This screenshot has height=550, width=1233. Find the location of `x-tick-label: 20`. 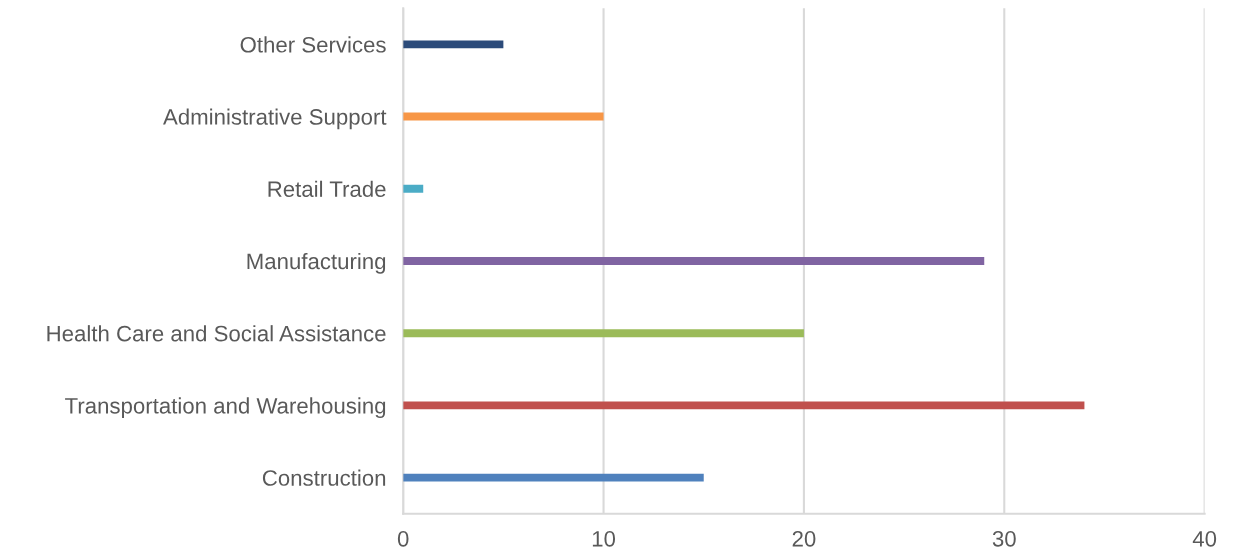

x-tick-label: 20 is located at coordinates (804, 538).